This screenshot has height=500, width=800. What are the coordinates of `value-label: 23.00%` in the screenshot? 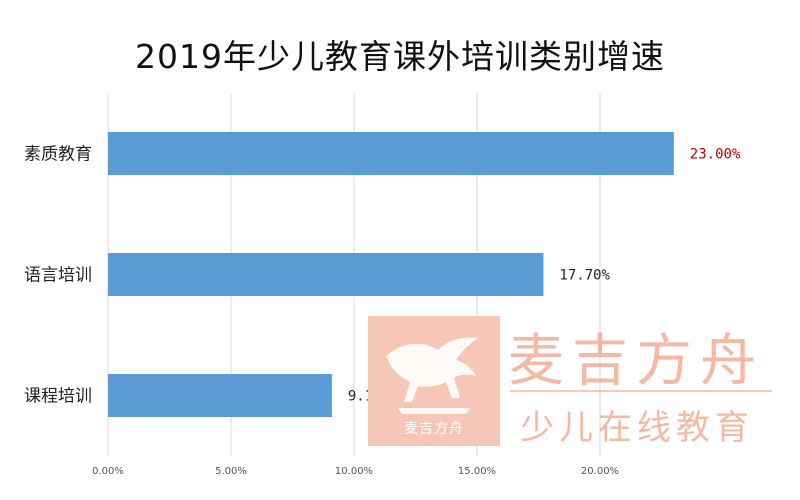 It's located at (715, 155).